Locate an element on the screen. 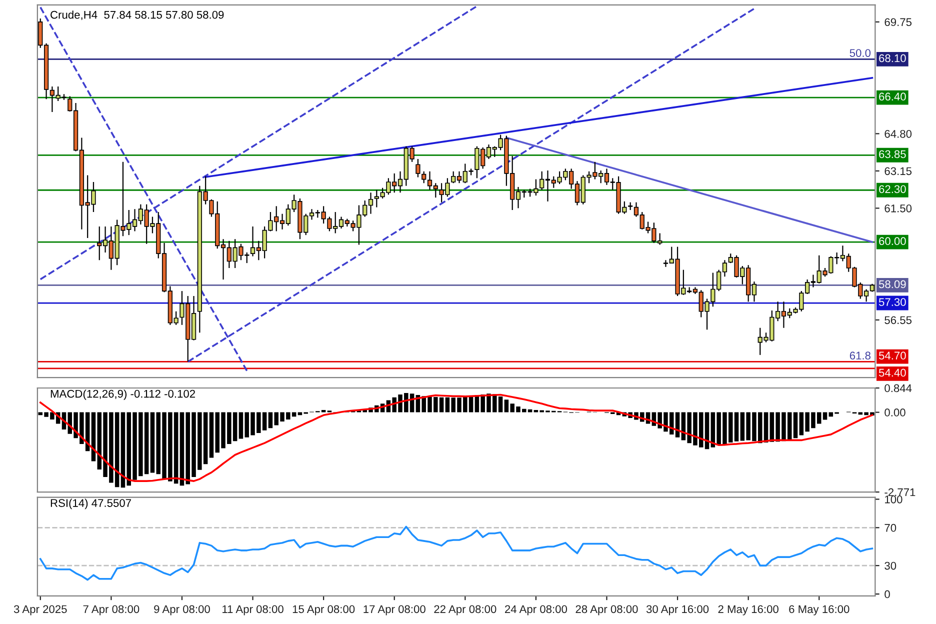 The image size is (936, 624). x-tick-label: 6 May 16:00 is located at coordinates (819, 610).